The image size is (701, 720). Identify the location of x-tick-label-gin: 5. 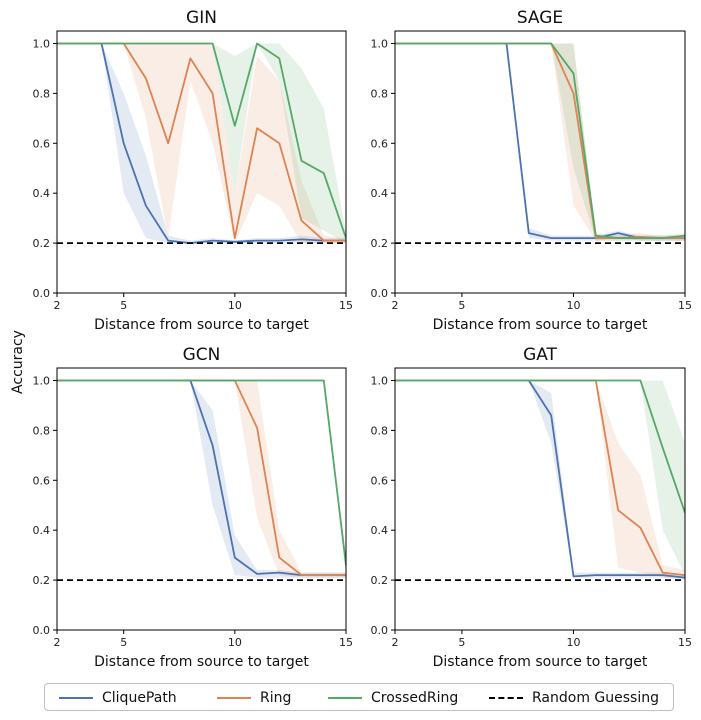
(123, 305).